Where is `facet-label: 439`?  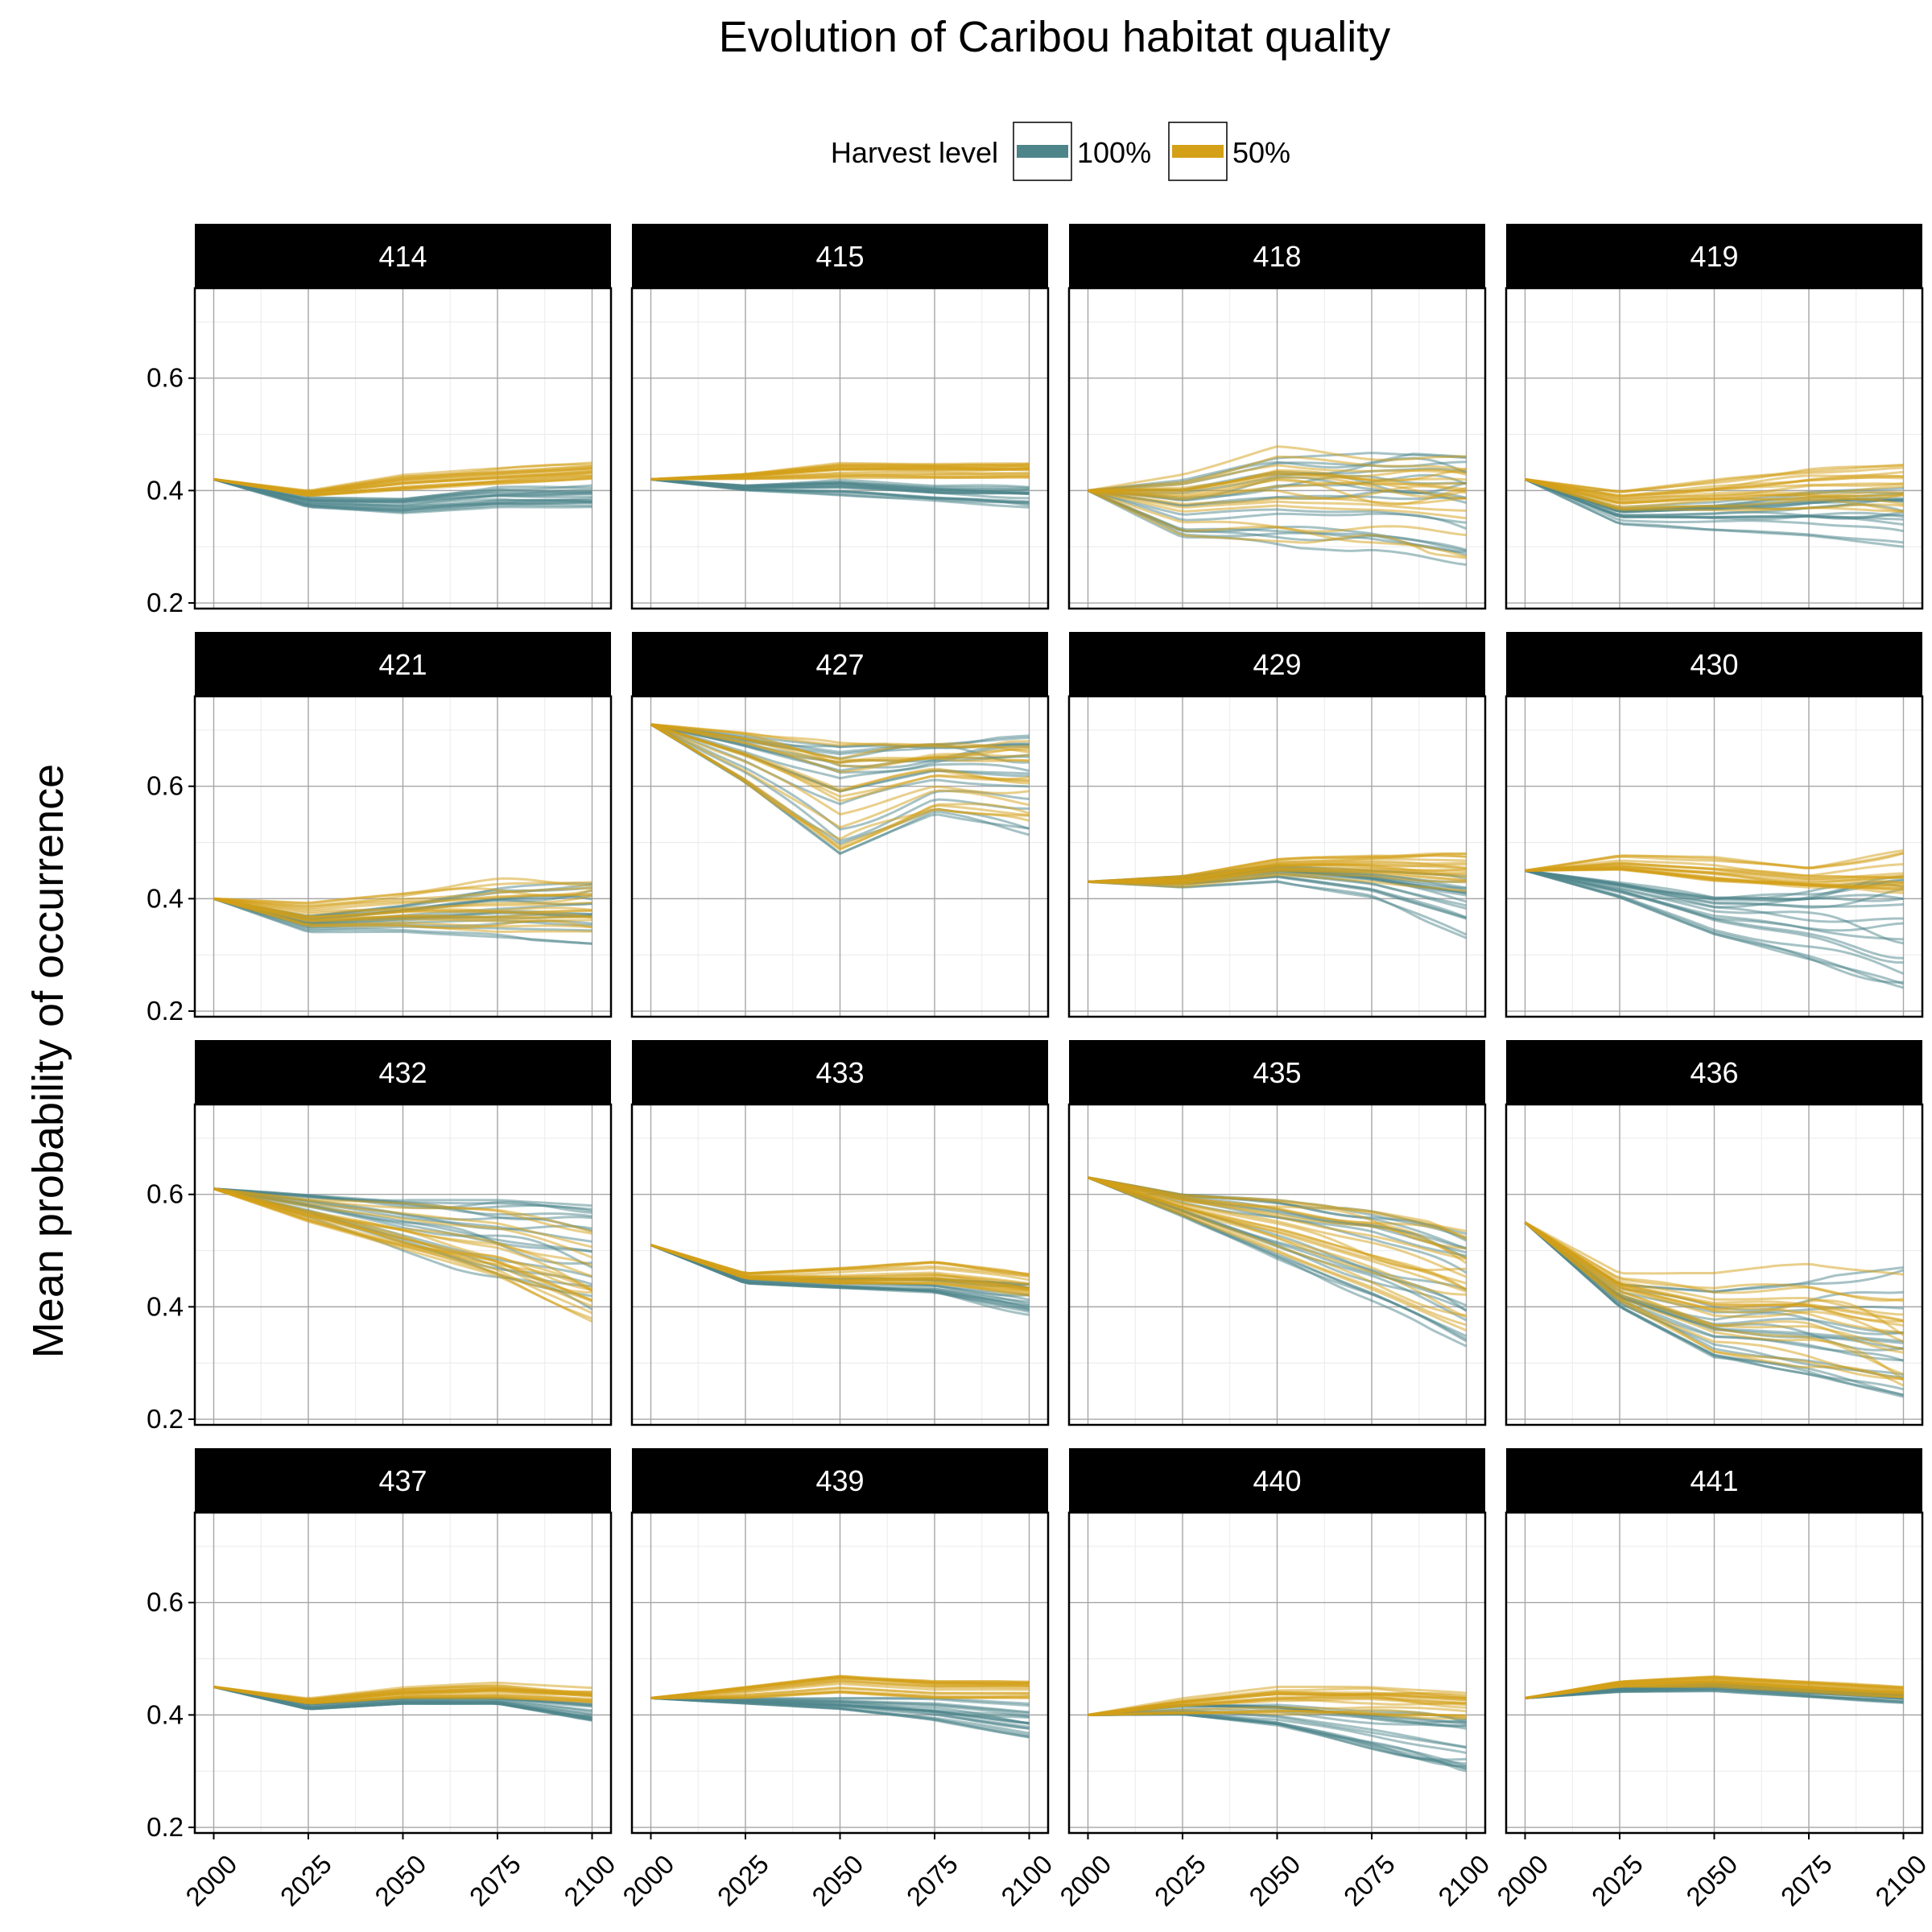 facet-label: 439 is located at coordinates (839, 1480).